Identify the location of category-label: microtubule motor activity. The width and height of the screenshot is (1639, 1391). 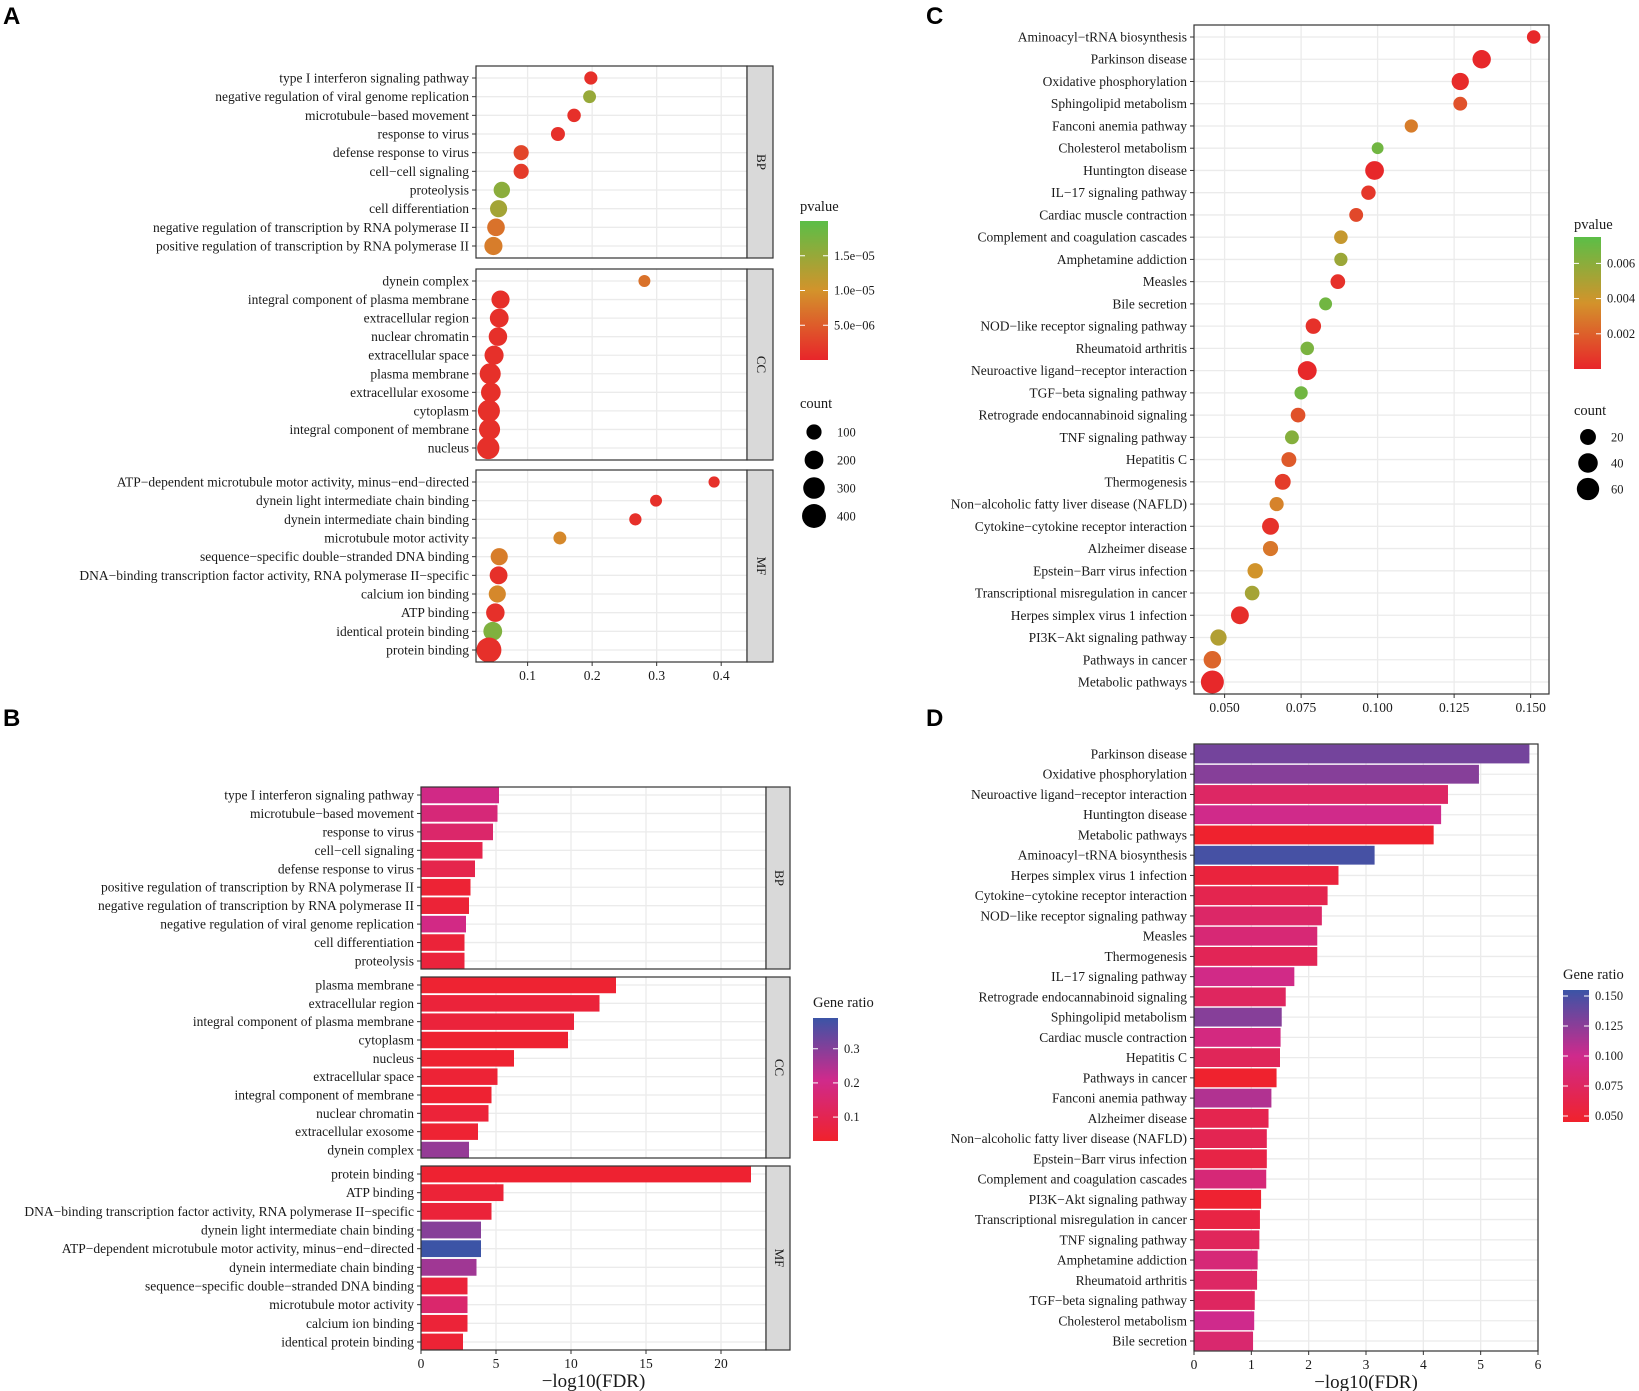
(396, 538).